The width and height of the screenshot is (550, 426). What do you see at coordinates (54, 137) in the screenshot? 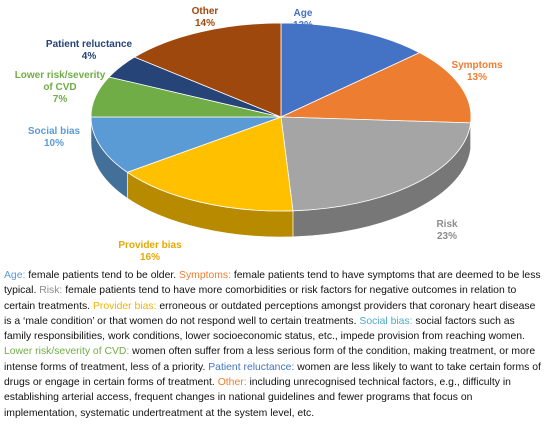
I see `pie-label-social-bias: Social bias 10%` at bounding box center [54, 137].